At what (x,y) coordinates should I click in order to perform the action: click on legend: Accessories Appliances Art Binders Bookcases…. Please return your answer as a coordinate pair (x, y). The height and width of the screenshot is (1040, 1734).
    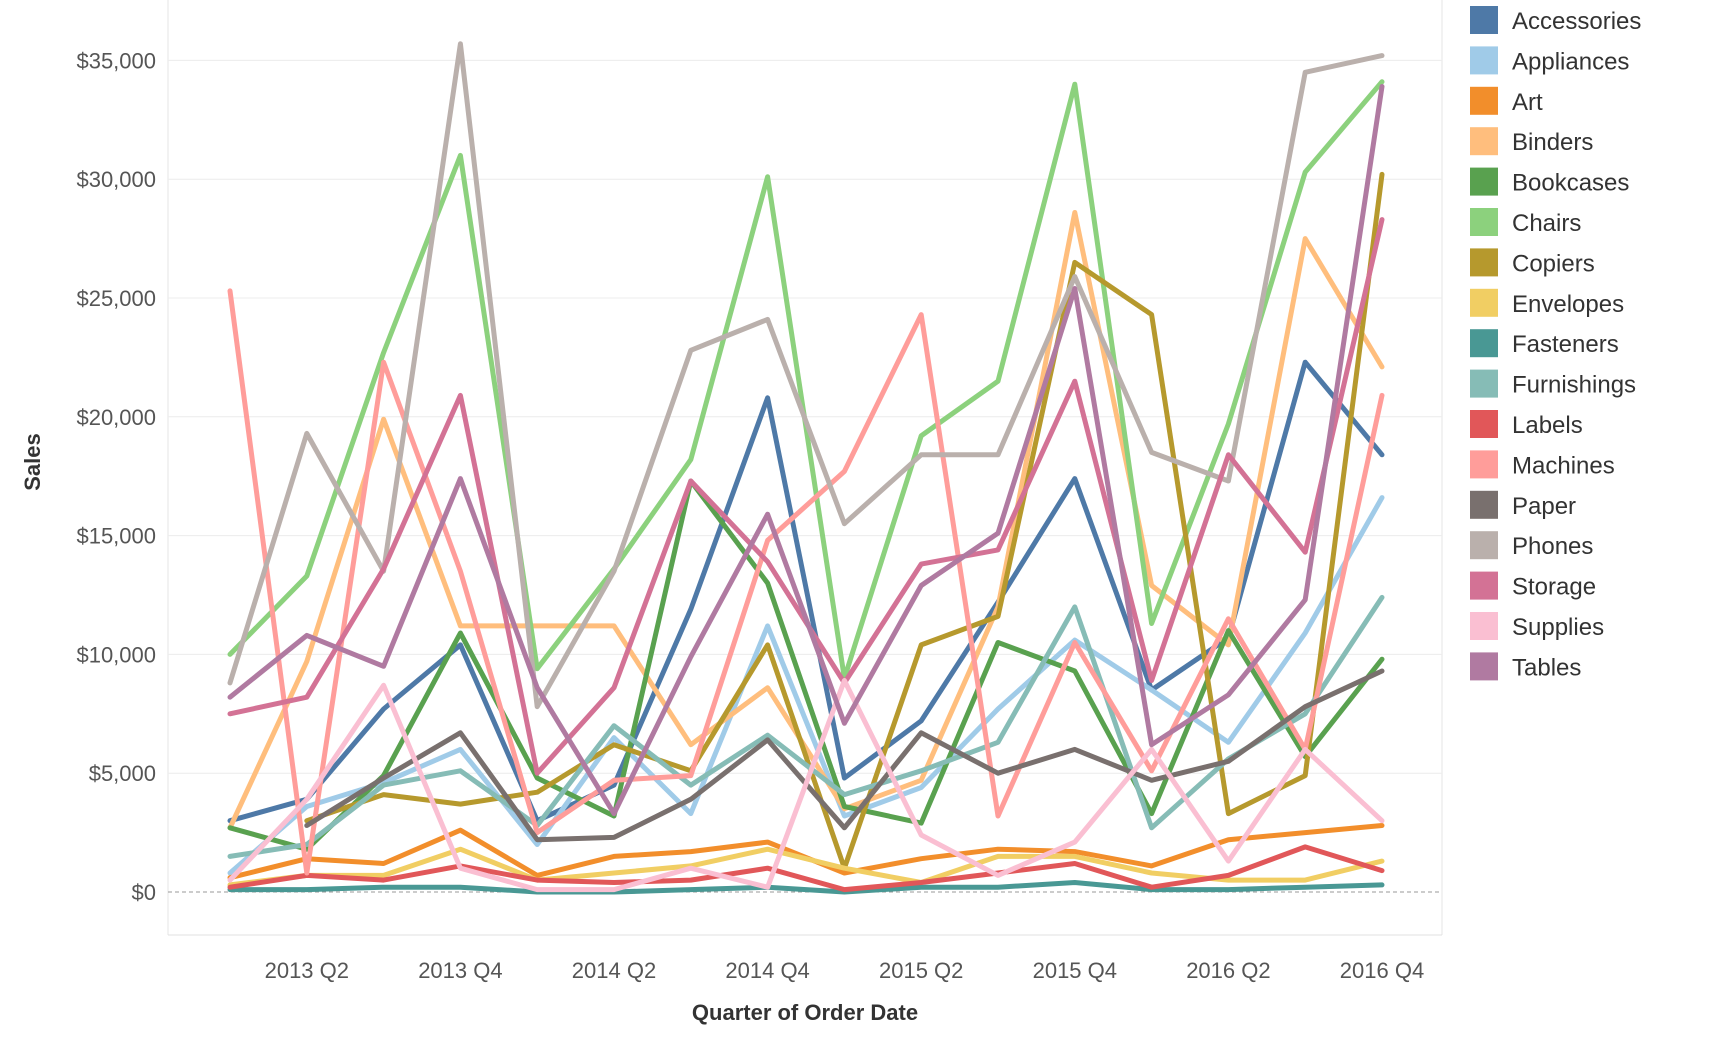
    Looking at the image, I should click on (1555, 343).